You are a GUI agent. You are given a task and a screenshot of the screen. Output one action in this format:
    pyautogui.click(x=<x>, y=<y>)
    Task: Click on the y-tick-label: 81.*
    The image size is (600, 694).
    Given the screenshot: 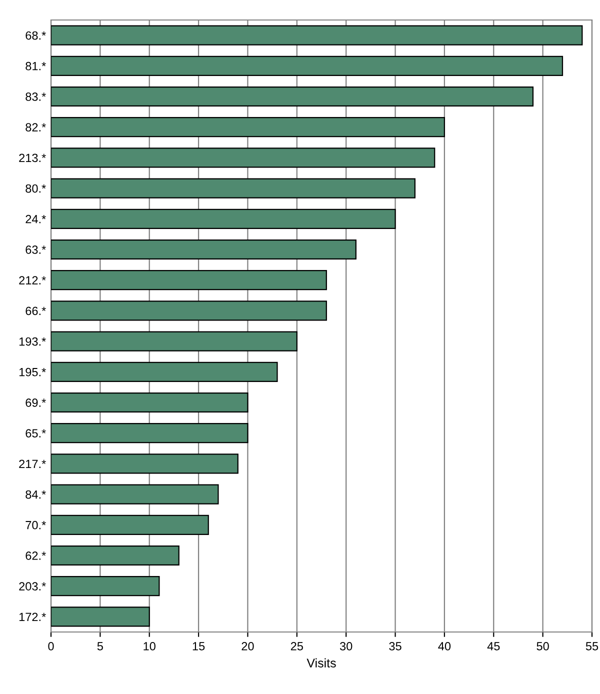 What is the action you would take?
    pyautogui.click(x=36, y=66)
    